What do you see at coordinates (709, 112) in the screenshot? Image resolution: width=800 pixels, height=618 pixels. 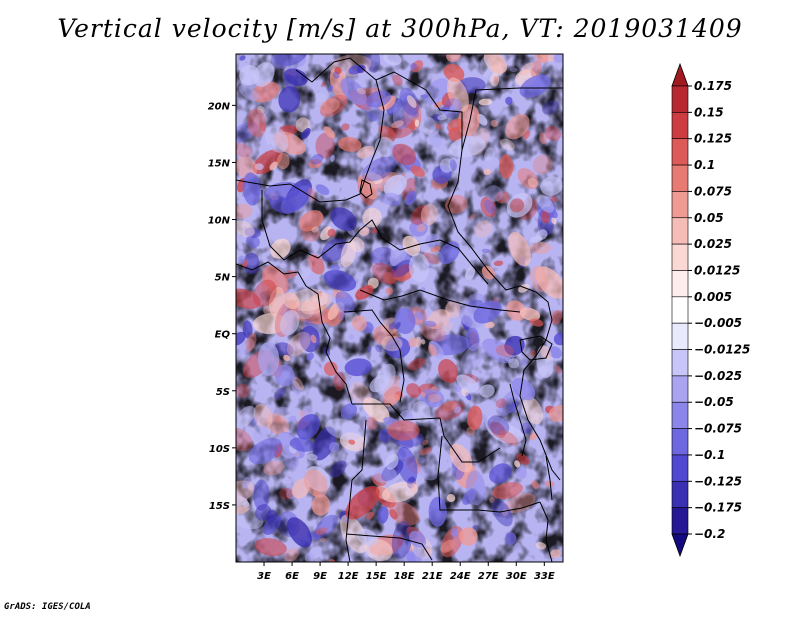 I see `colorbar-label: 0.15` at bounding box center [709, 112].